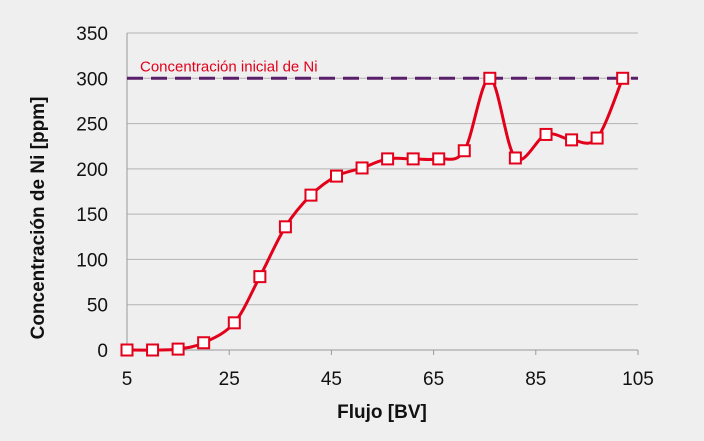 The height and width of the screenshot is (441, 704). What do you see at coordinates (92, 170) in the screenshot?
I see `y-tick-label-200: 200` at bounding box center [92, 170].